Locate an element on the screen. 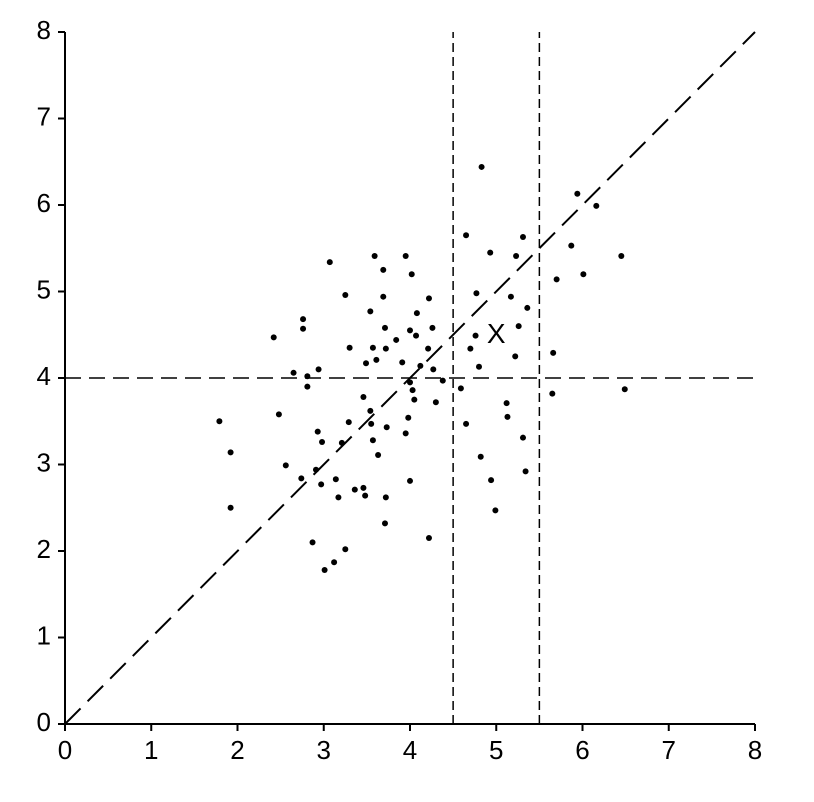 This screenshot has width=814, height=802. y-tick-label: 4 is located at coordinates (44, 376).